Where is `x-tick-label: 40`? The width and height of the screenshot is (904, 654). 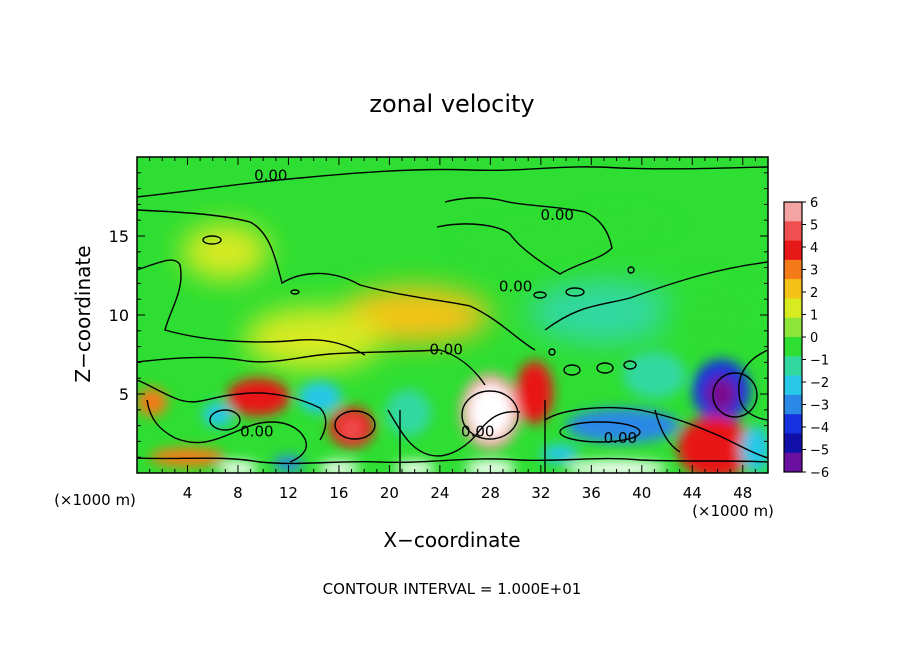 x-tick-label: 40 is located at coordinates (641, 493).